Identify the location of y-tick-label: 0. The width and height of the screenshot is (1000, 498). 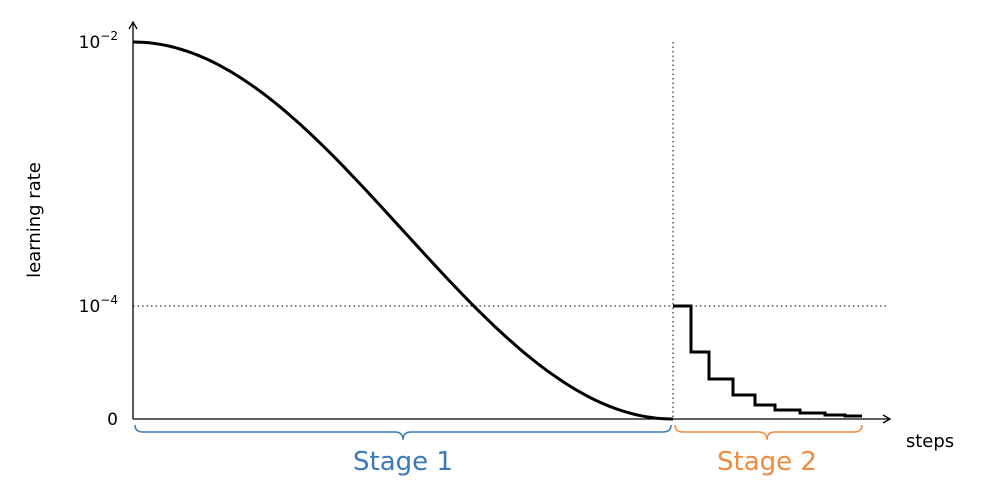
(112, 420).